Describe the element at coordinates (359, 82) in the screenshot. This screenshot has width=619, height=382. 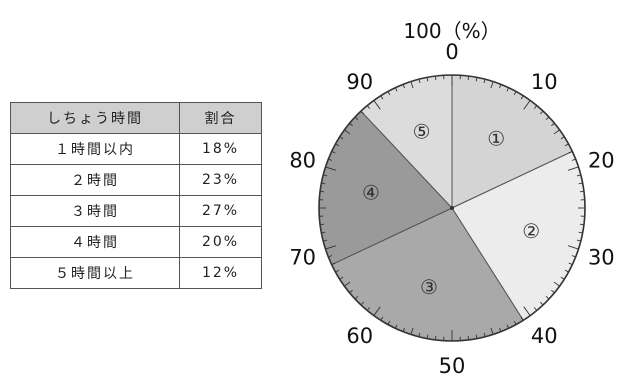
I see `scale-label-90: 90` at that location.